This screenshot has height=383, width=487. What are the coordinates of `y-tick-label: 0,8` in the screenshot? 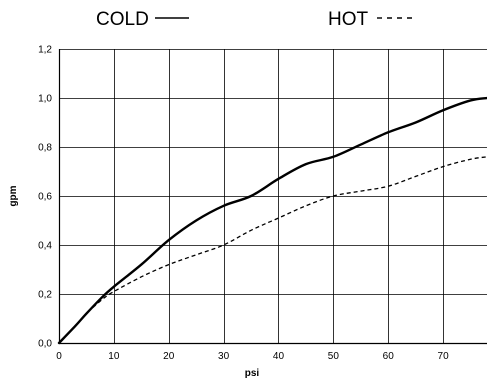 It's located at (45, 148).